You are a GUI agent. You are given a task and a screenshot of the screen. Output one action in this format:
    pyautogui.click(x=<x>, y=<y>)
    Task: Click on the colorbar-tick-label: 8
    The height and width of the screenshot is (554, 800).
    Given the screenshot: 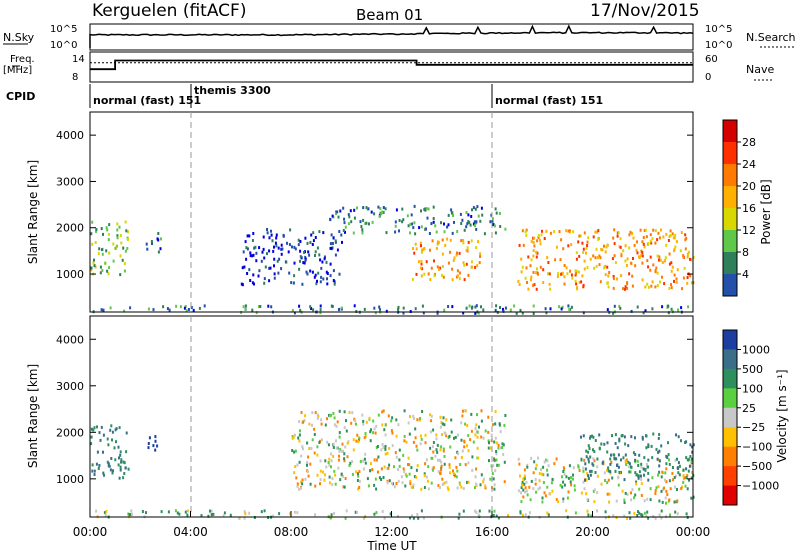 What is the action you would take?
    pyautogui.click(x=745, y=252)
    